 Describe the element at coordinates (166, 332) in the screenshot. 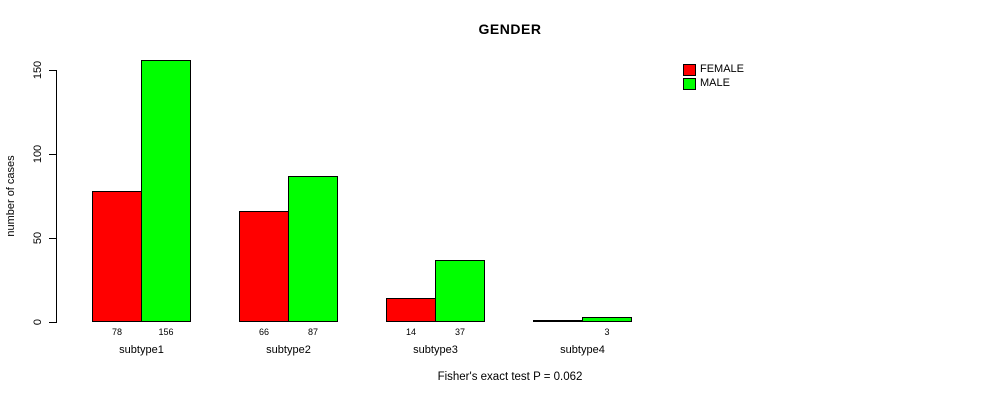

I see `bar-value-label-male-subtype1: 156` at that location.